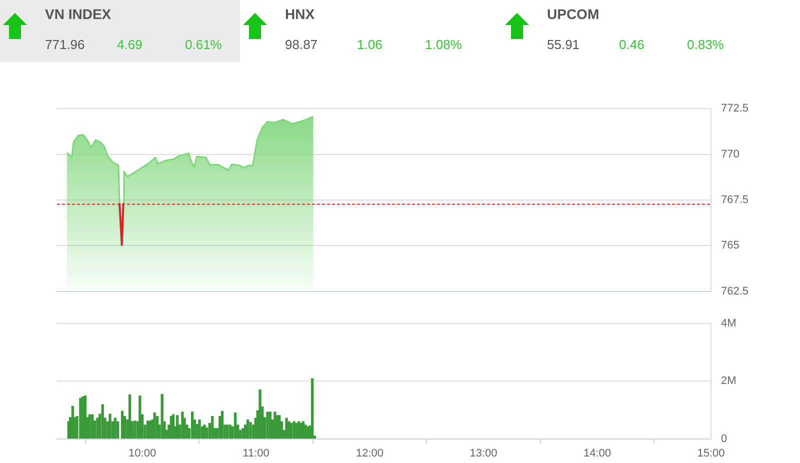  Describe the element at coordinates (597, 453) in the screenshot. I see `x-tick-label: 14:00` at that location.